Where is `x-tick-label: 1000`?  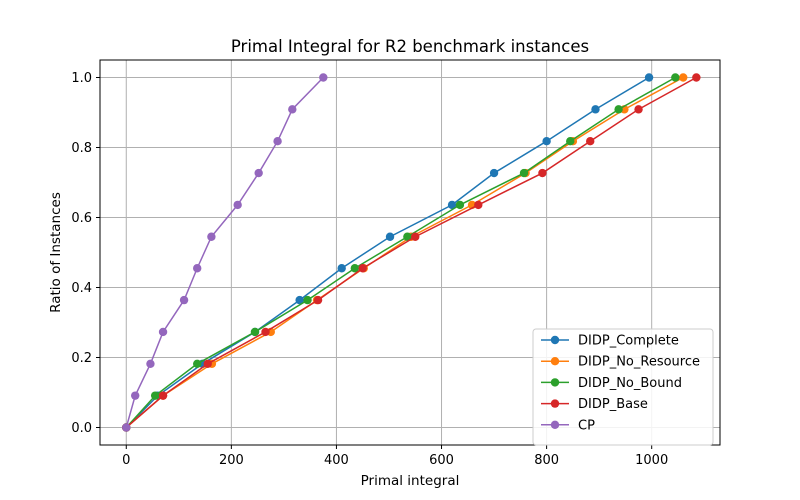
x-tick-label: 1000 is located at coordinates (651, 460).